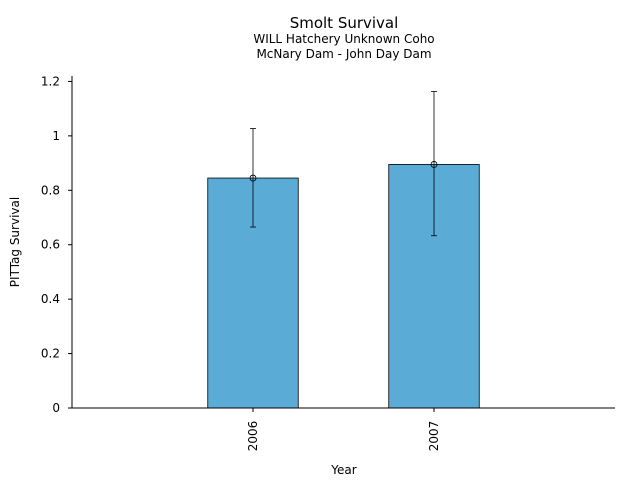 This screenshot has width=640, height=480. Describe the element at coordinates (343, 470) in the screenshot. I see `x-axis-label: Year` at that location.